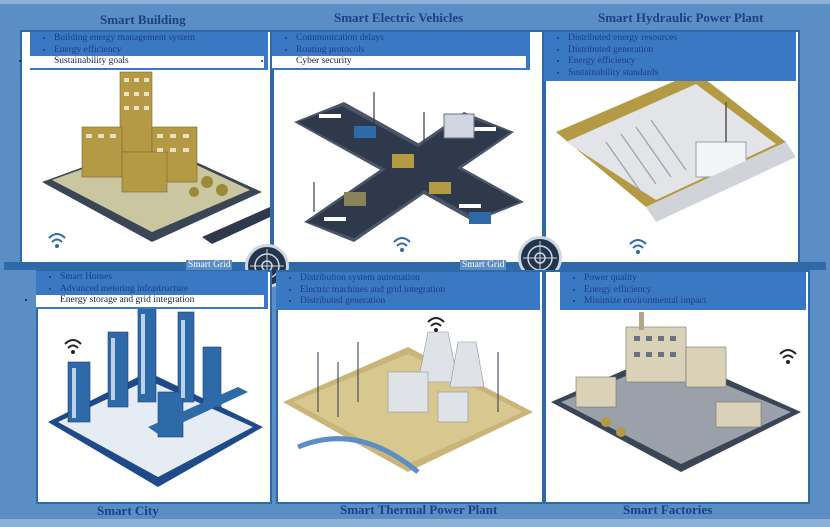 Image resolution: width=830 pixels, height=527 pixels. What do you see at coordinates (147, 62) in the screenshot?
I see `list-item: Sustainability goals` at bounding box center [147, 62].